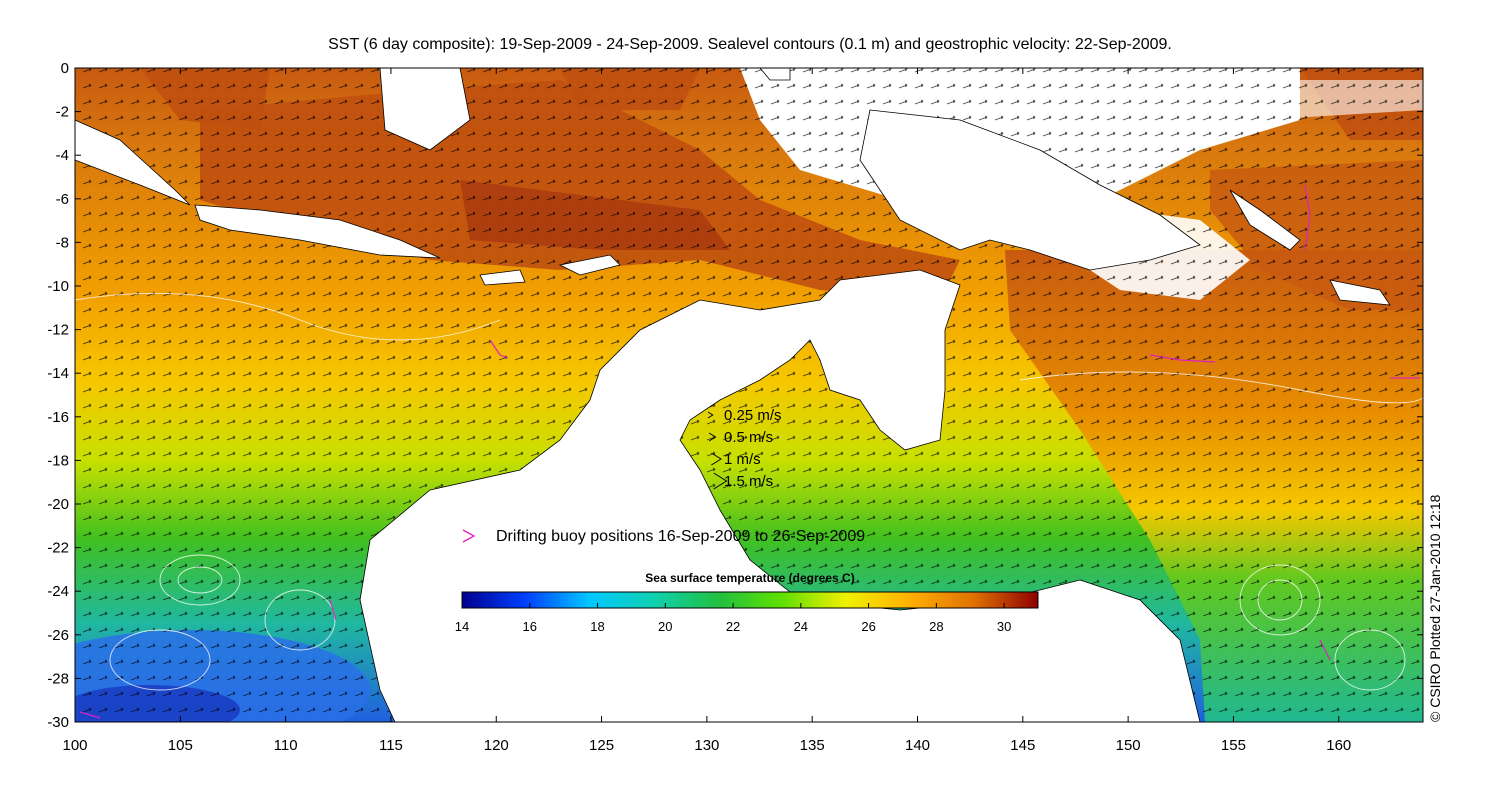 The image size is (1500, 790). I want to click on y-tick-label: -12, so click(58, 330).